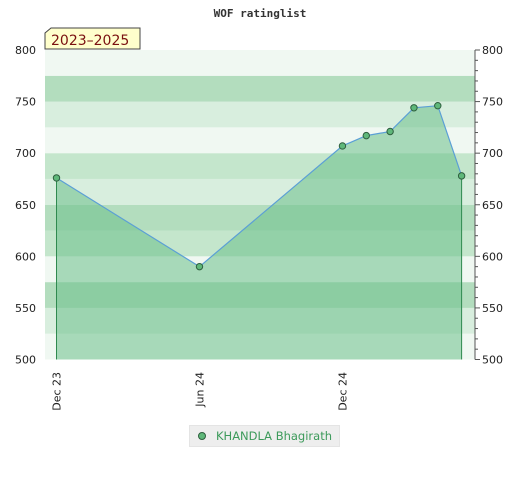 The height and width of the screenshot is (480, 520). I want to click on y-tick-label-right: 700, so click(492, 153).